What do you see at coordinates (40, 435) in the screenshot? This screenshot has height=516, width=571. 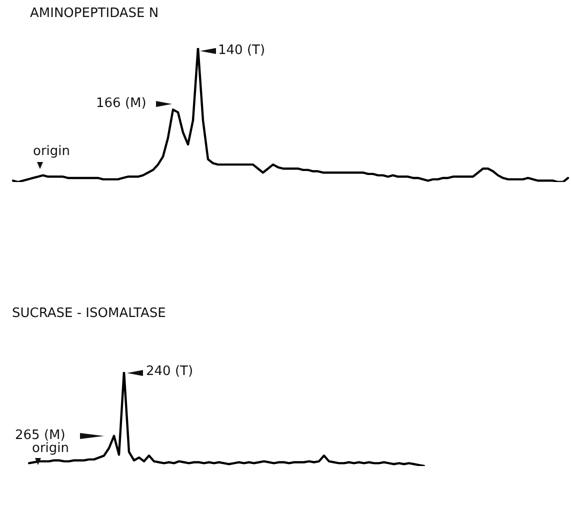 I see `annotation: 265 (M)` at bounding box center [40, 435].